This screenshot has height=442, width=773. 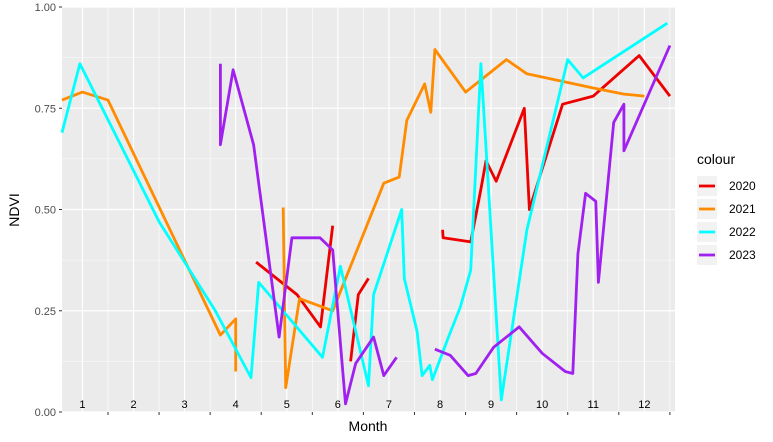 What do you see at coordinates (742, 186) in the screenshot?
I see `legend-label-2020: 2020` at bounding box center [742, 186].